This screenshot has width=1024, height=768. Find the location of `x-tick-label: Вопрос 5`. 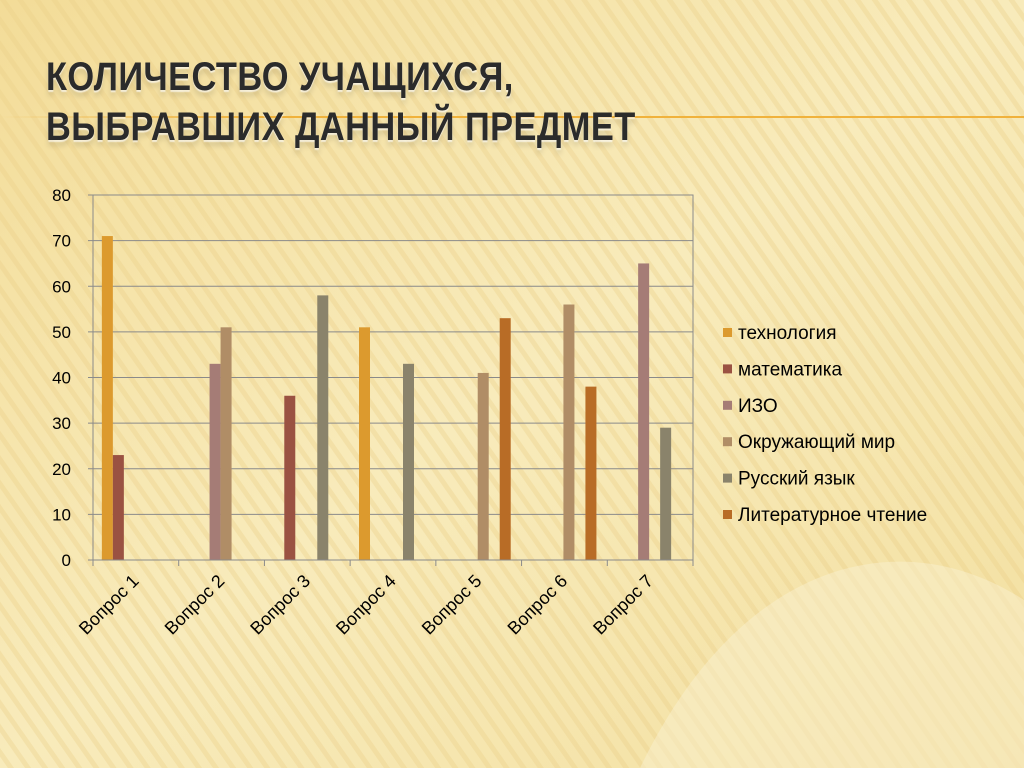

x-tick-label: Вопрос 5 is located at coordinates (452, 605).